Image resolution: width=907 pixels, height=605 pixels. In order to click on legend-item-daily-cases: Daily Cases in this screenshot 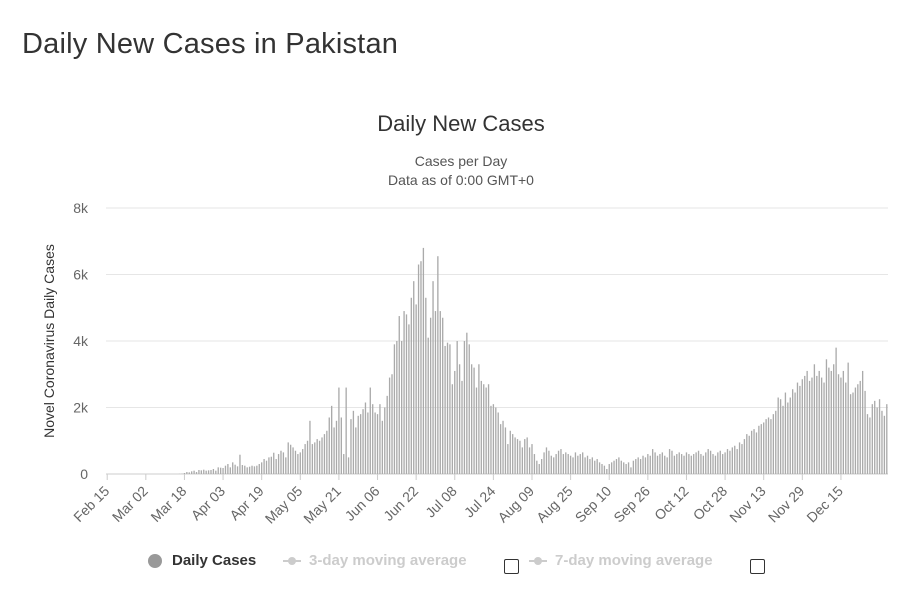, I will do `click(202, 560)`.